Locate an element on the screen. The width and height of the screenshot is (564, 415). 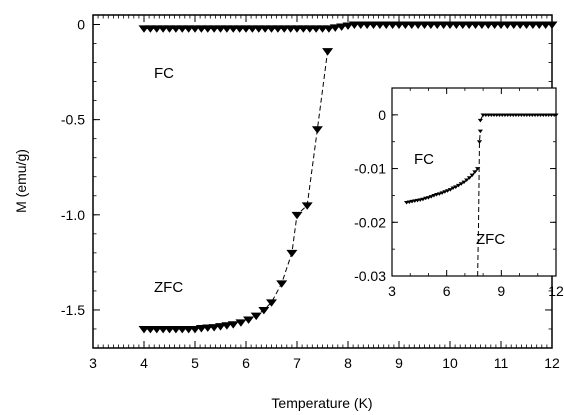
inset-x-tick-label: 12 is located at coordinates (556, 291).